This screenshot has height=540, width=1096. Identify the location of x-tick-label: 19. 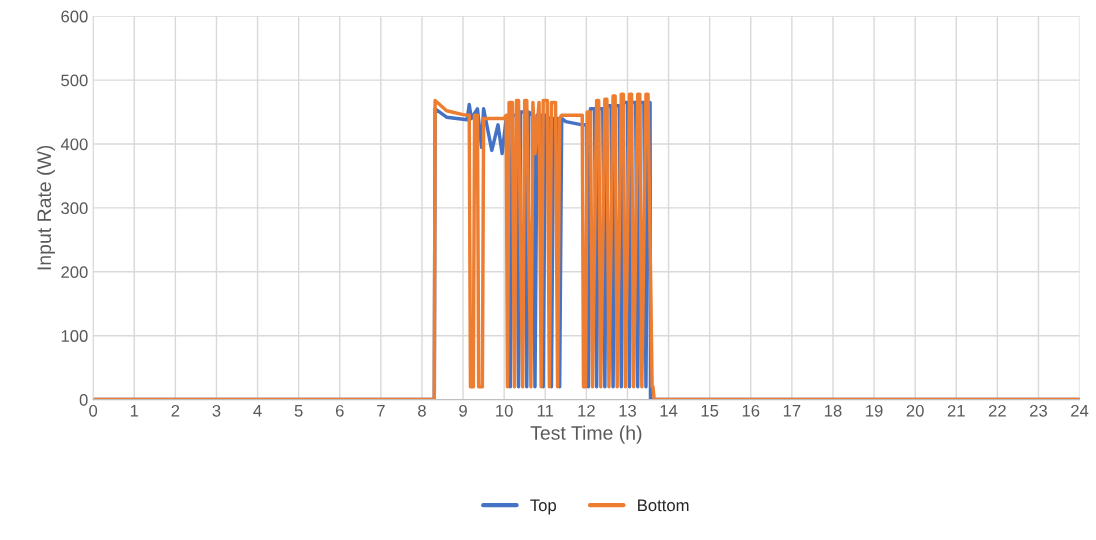
(874, 410).